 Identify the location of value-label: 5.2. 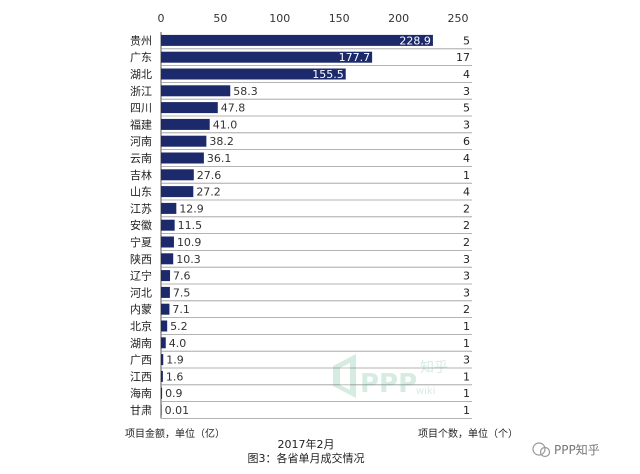
(179, 326).